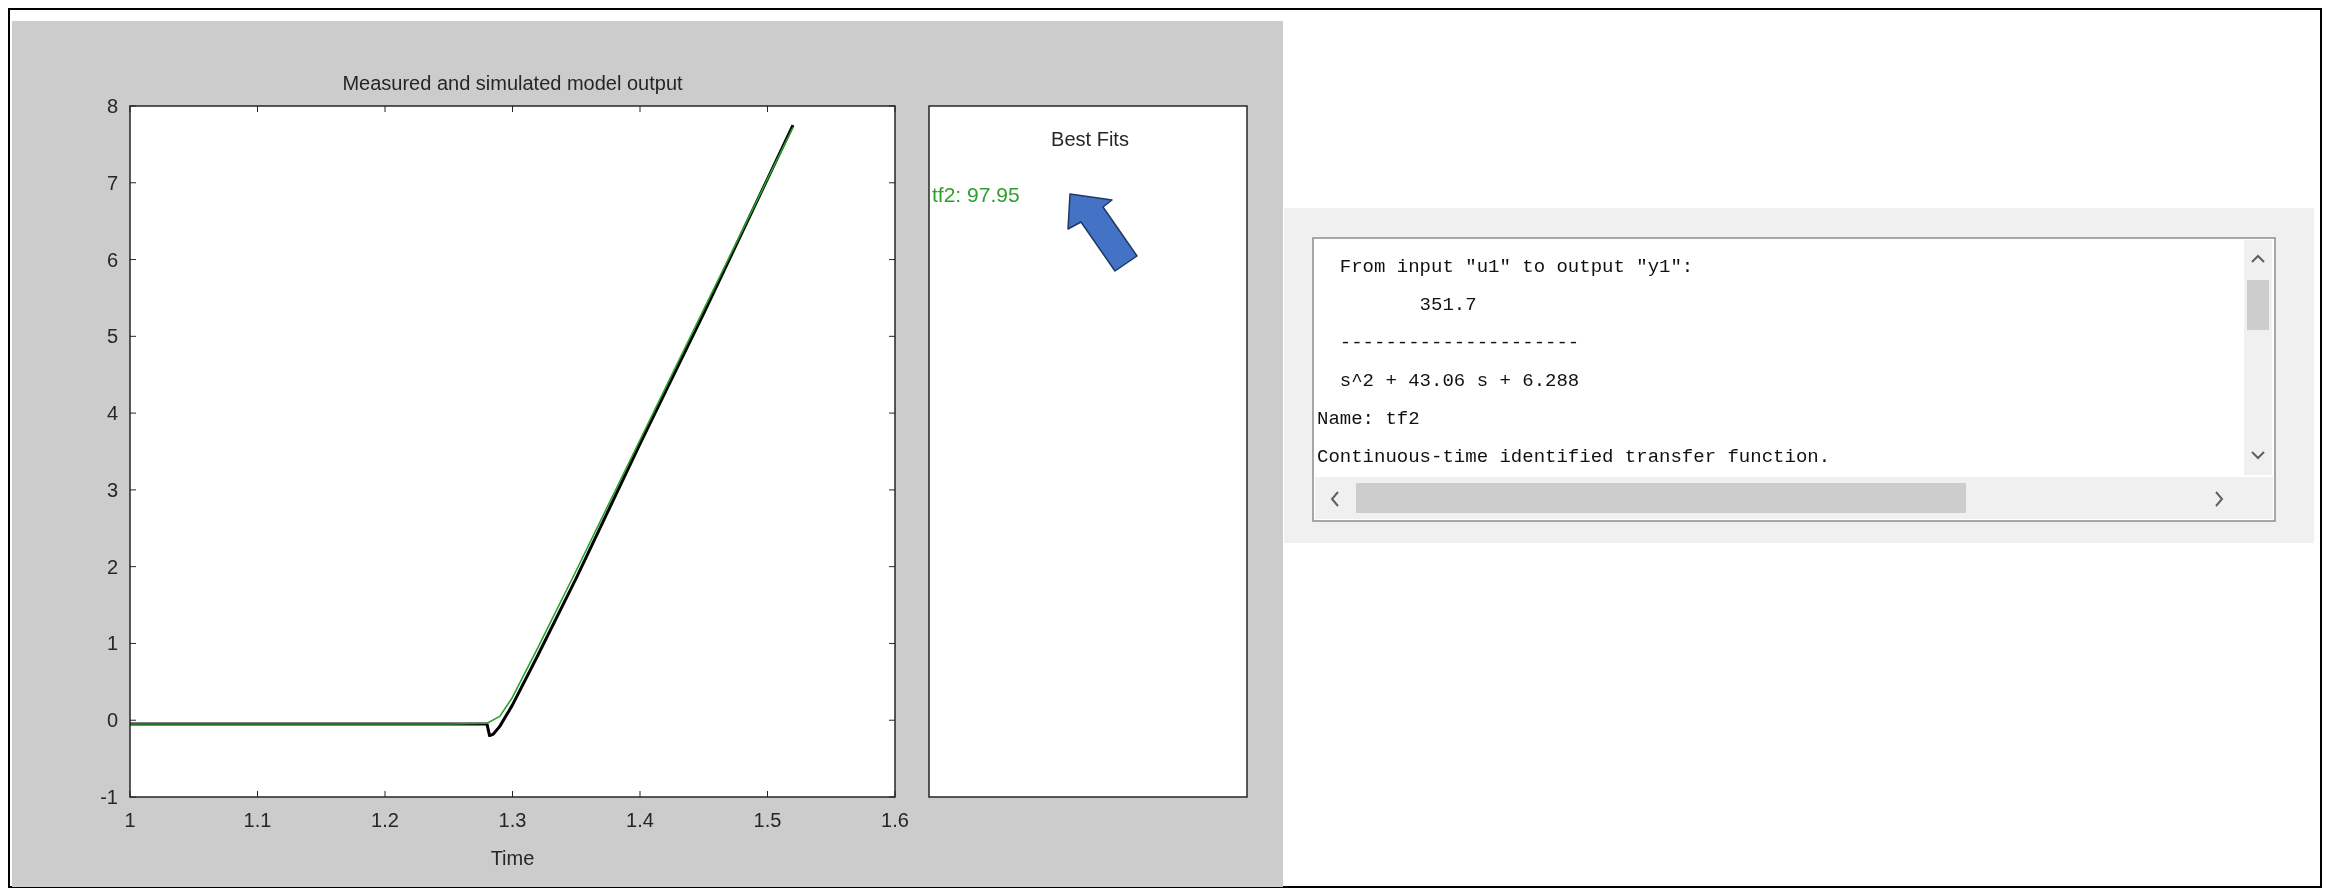  Describe the element at coordinates (895, 820) in the screenshot. I see `x-tick-label: 1.6` at that location.